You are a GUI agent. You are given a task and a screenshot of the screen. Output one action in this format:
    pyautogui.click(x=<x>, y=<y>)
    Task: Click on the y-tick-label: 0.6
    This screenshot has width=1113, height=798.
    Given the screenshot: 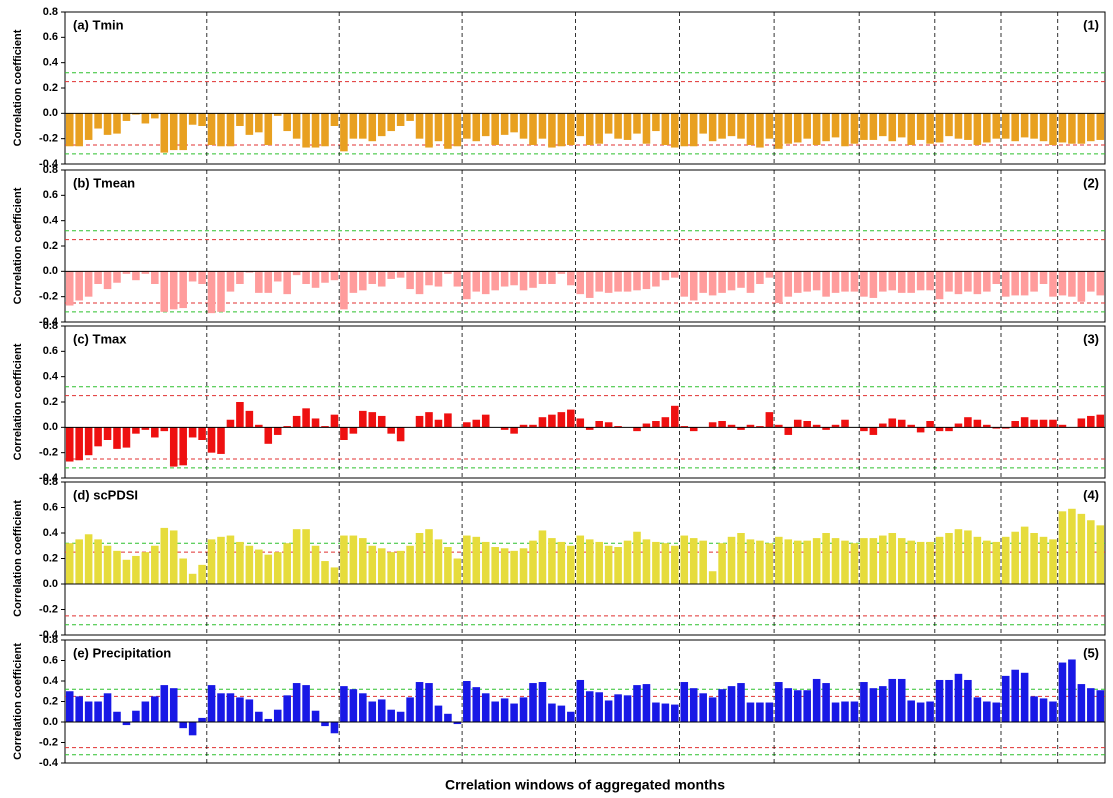 What is the action you would take?
    pyautogui.click(x=50, y=660)
    